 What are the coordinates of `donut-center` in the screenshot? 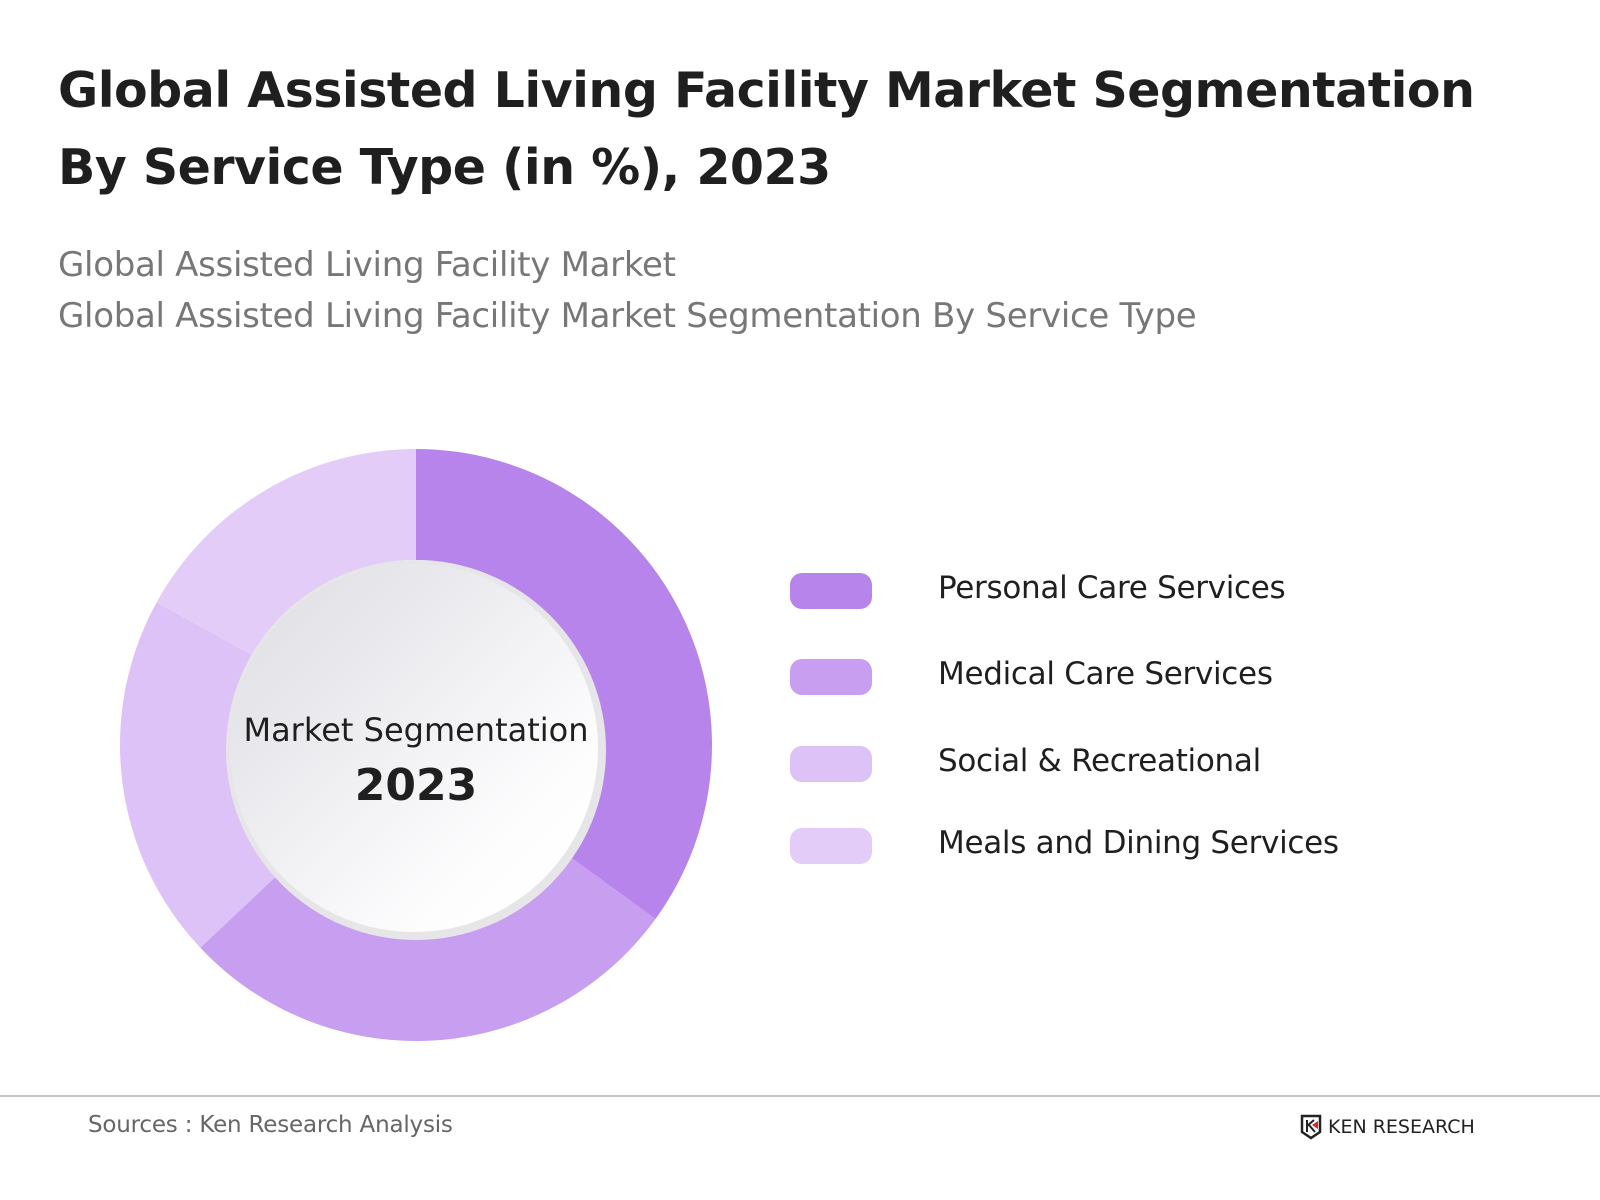 It's located at (414, 748).